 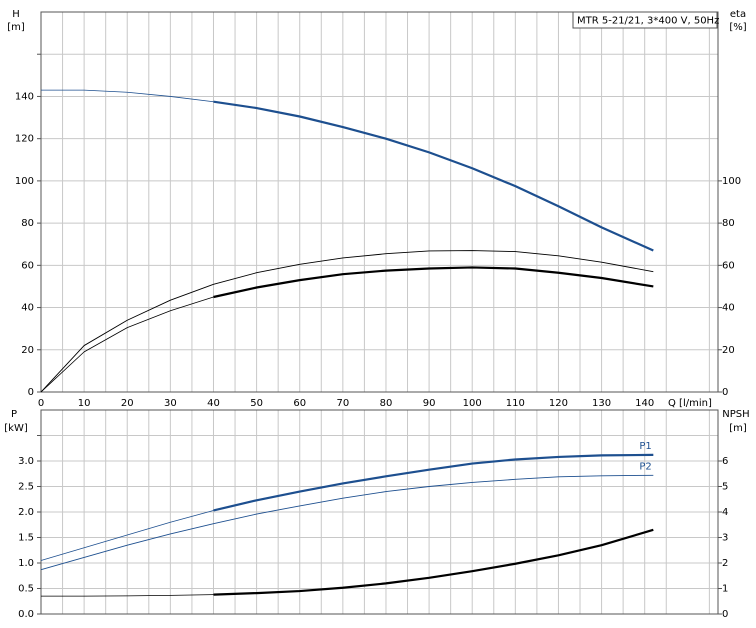 What do you see at coordinates (645, 466) in the screenshot?
I see `curve-label: P2` at bounding box center [645, 466].